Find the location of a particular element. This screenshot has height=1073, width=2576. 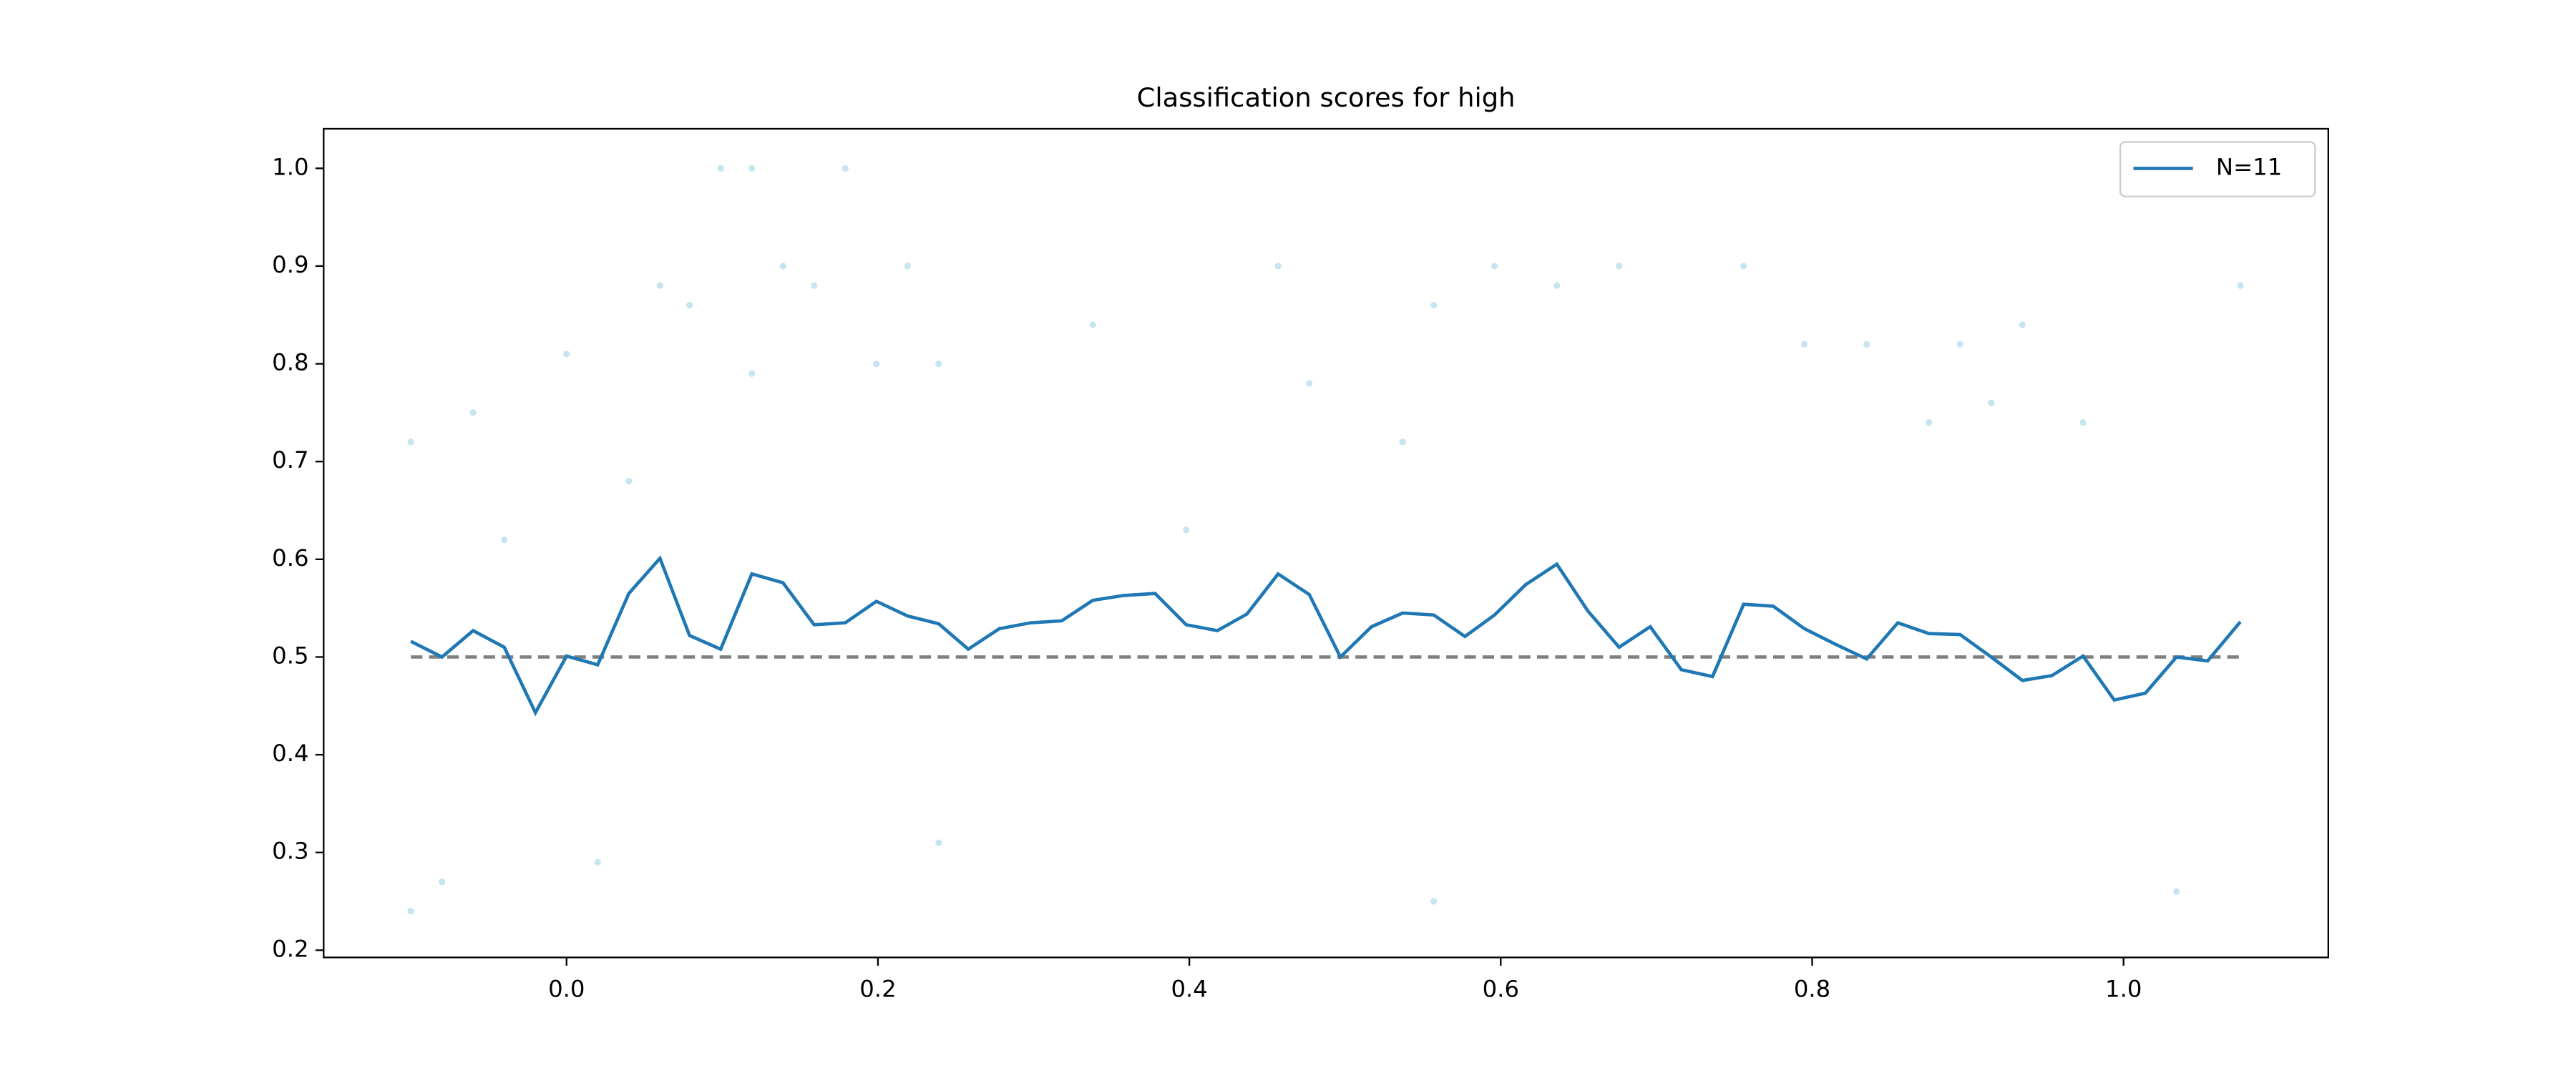

y-tick-label: 0.4 is located at coordinates (290, 753).